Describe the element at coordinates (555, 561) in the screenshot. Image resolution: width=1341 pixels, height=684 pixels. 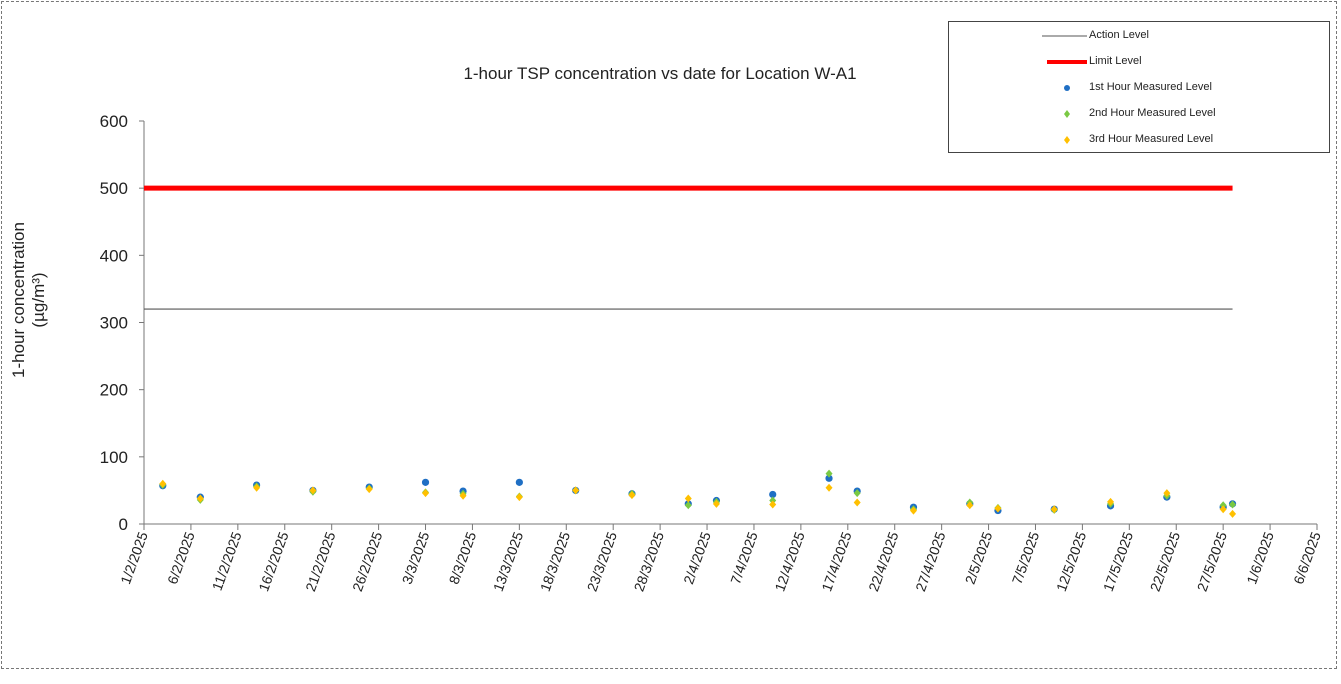
I see `x-tick-label: 18/3/2025` at that location.